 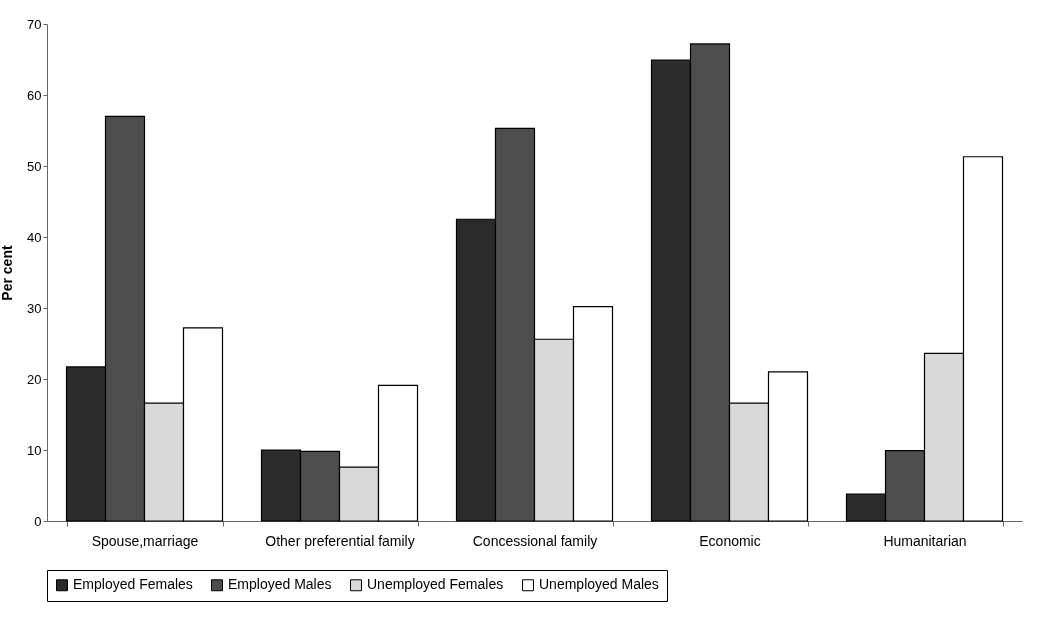 I want to click on y-tick-label: 40, so click(x=34, y=237).